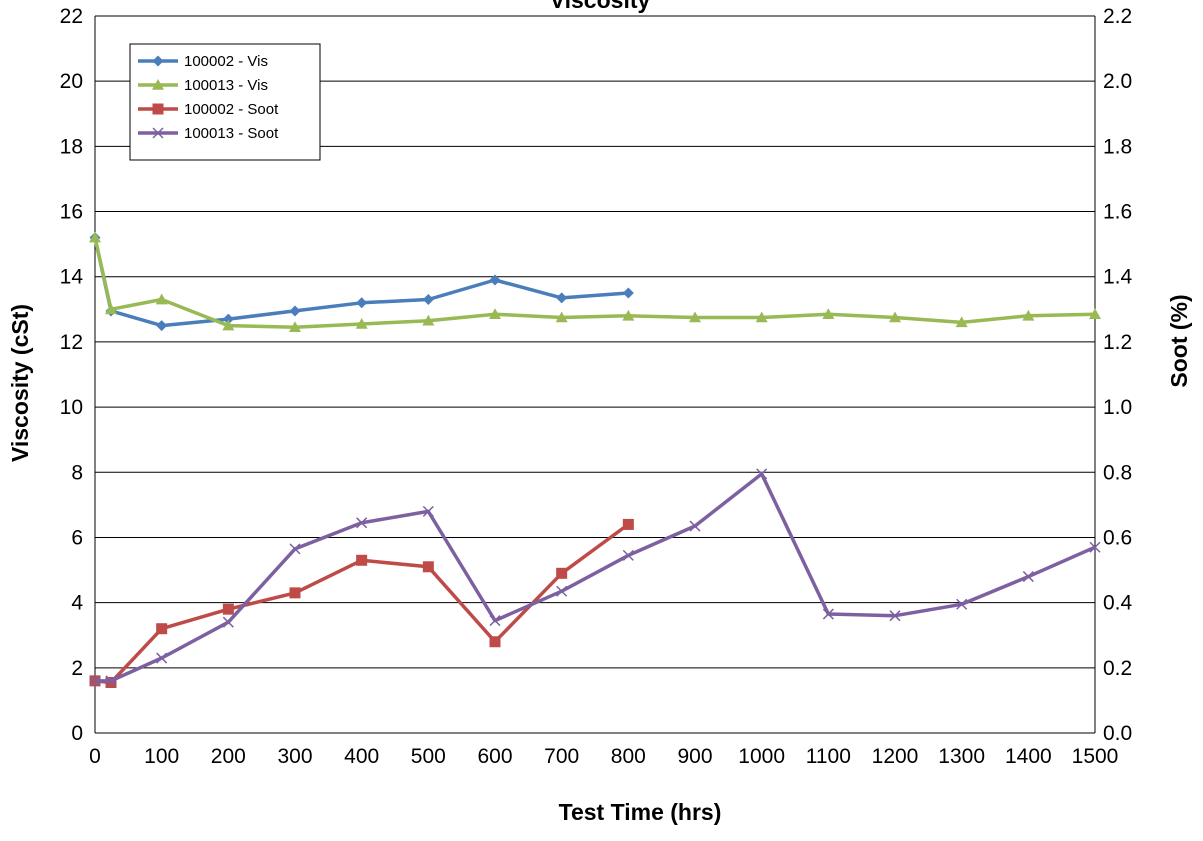  Describe the element at coordinates (428, 756) in the screenshot. I see `x-tick-label: 500` at that location.